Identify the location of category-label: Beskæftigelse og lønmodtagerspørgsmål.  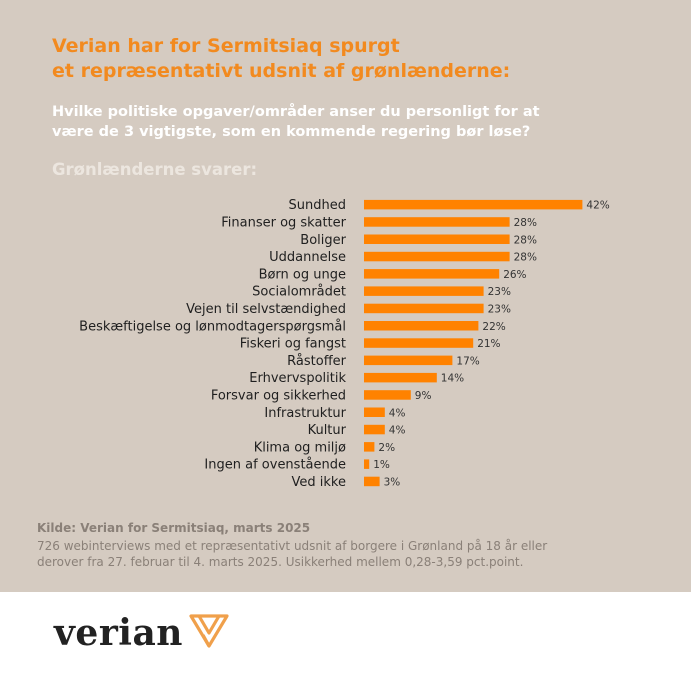
(212, 326).